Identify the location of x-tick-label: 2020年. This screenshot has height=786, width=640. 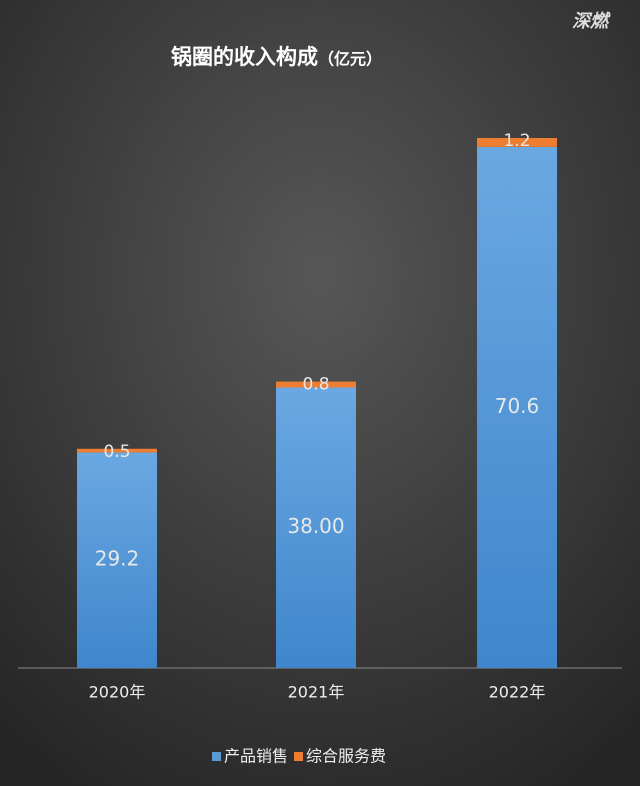
(117, 692).